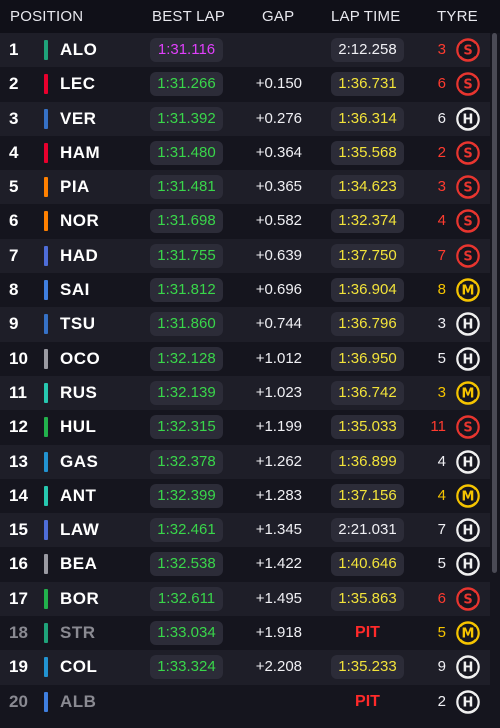 The image size is (500, 728). What do you see at coordinates (186, 152) in the screenshot?
I see `best-lap-time: 1:31.480` at bounding box center [186, 152].